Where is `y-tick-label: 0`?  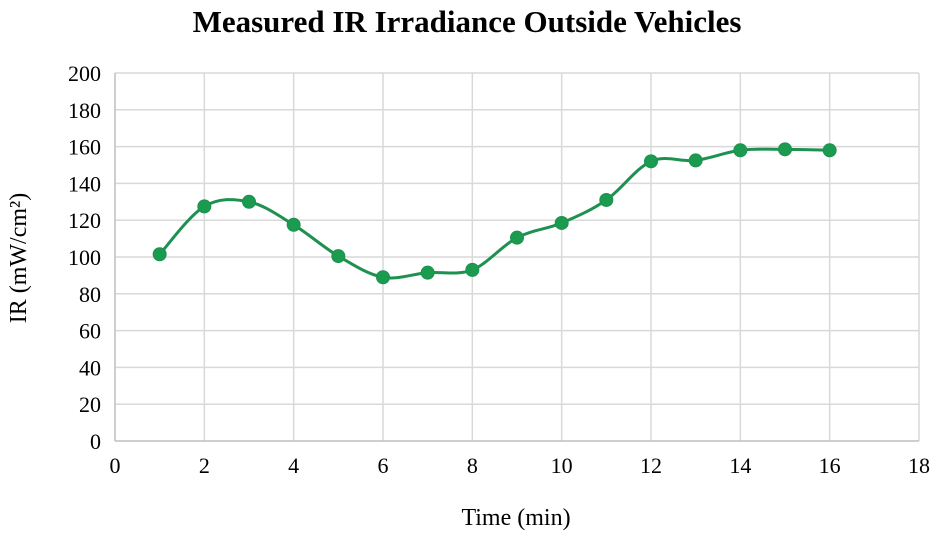
y-tick-label: 0 is located at coordinates (95, 441).